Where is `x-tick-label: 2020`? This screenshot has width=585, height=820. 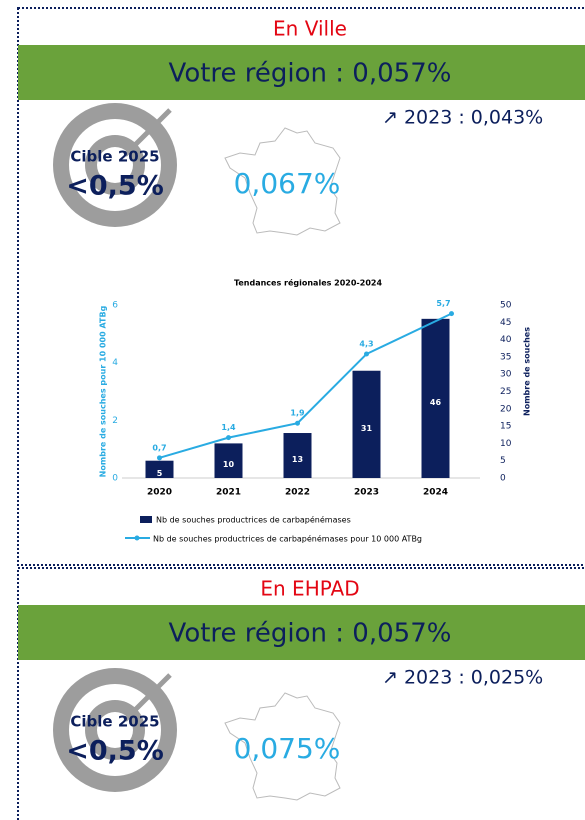 x-tick-label: 2020 is located at coordinates (159, 493).